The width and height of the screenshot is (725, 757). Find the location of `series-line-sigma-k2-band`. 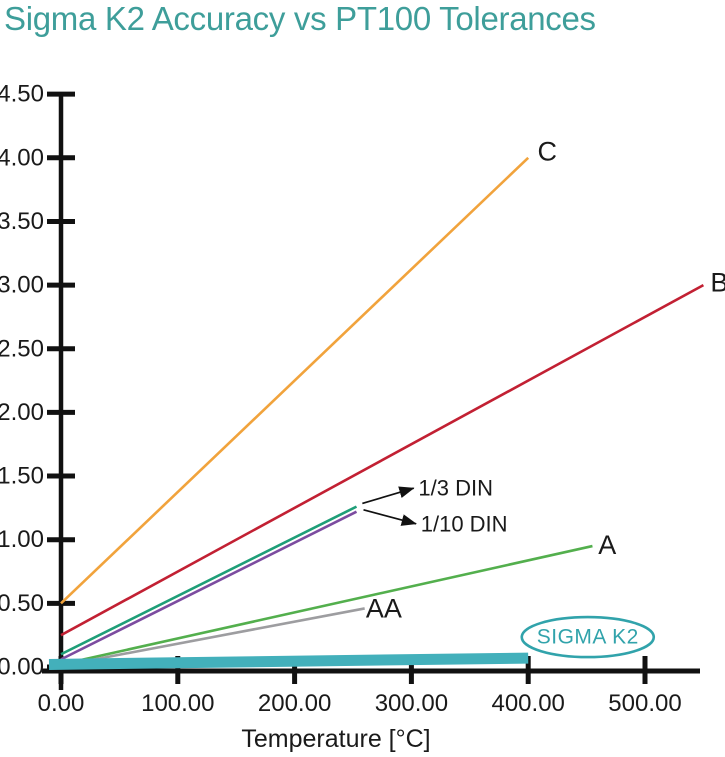

series-line-sigma-k2-band is located at coordinates (288, 661).